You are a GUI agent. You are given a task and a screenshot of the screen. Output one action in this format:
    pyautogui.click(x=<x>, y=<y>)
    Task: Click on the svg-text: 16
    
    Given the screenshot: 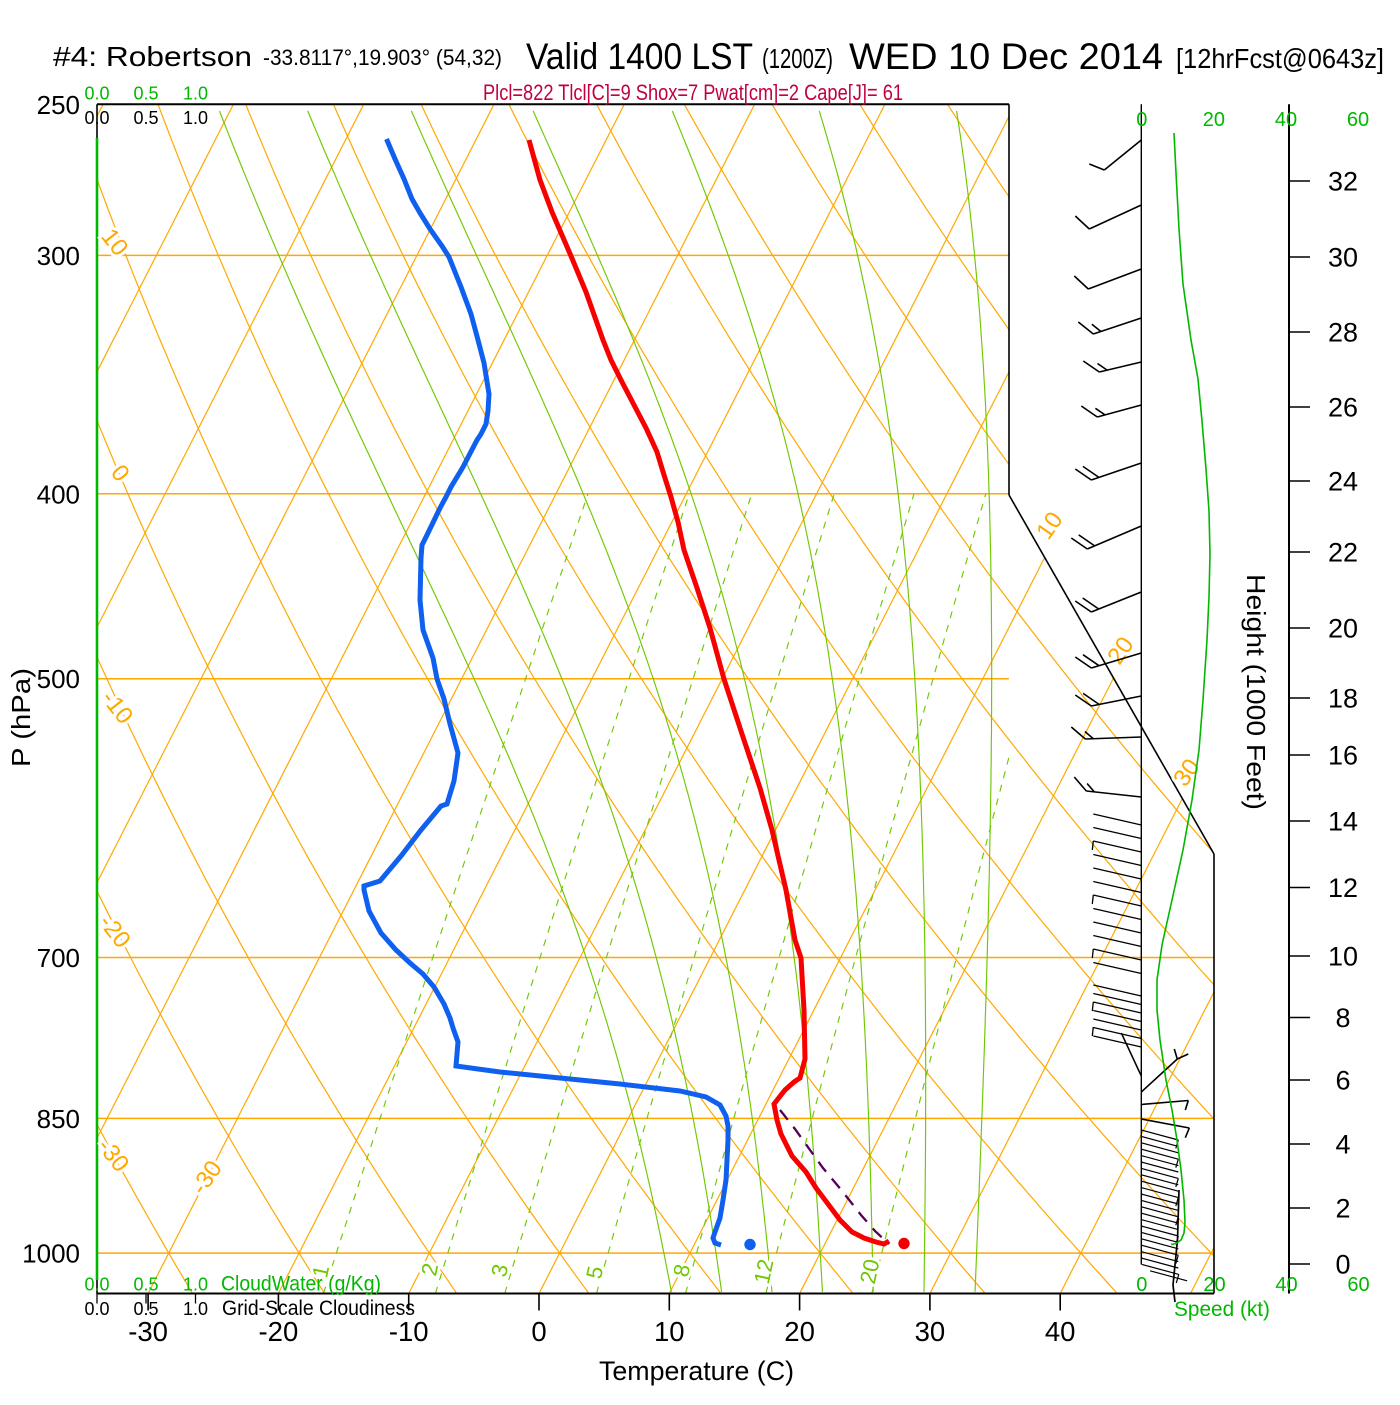 What is the action you would take?
    pyautogui.click(x=1343, y=756)
    